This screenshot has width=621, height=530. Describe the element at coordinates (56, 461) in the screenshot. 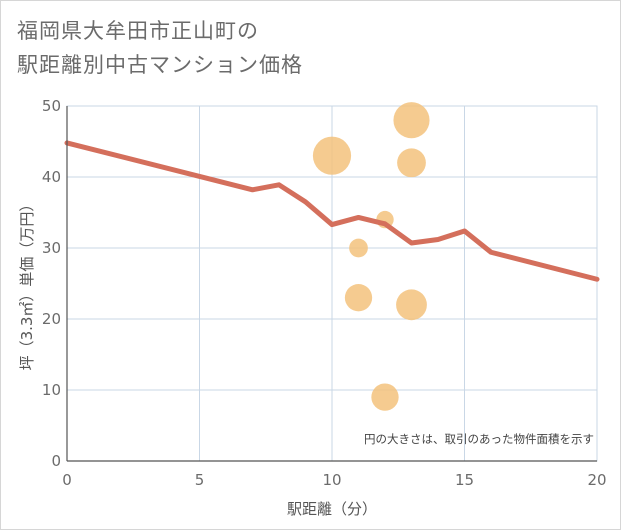

I see `y-tick-label: 0` at that location.